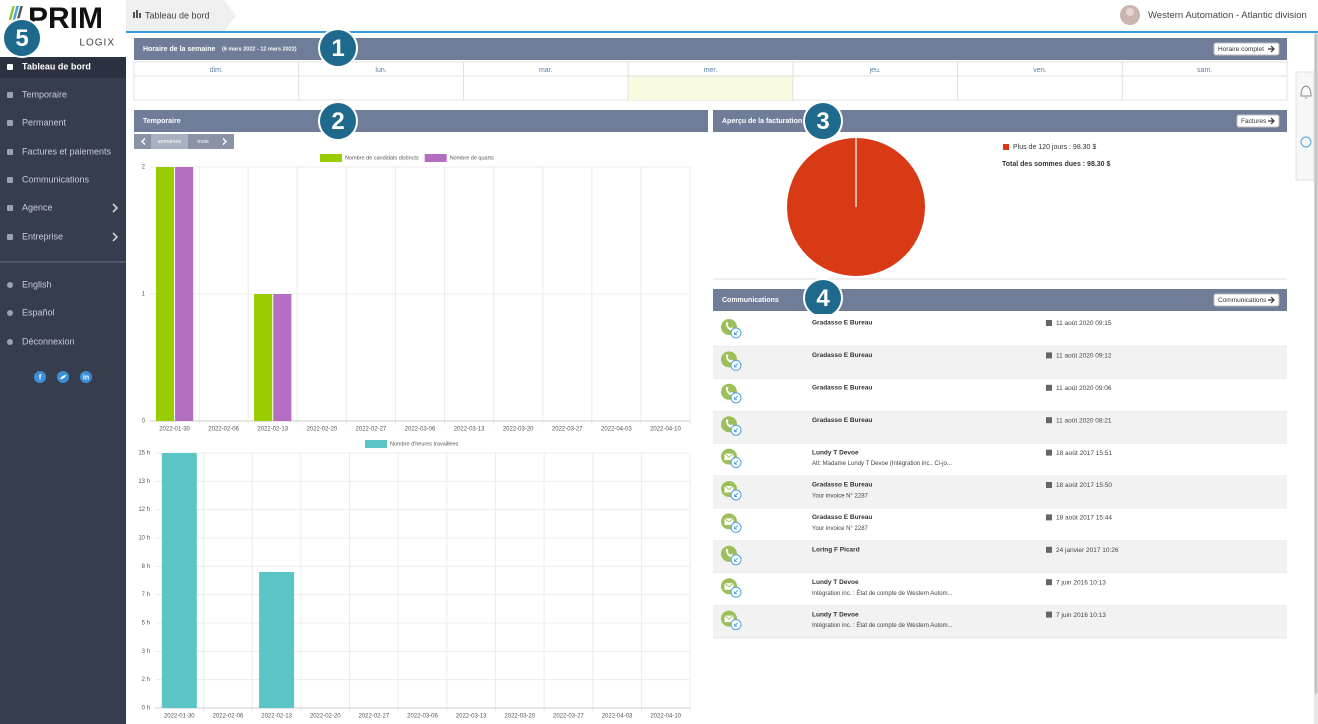 This screenshot has height=724, width=1318. Describe the element at coordinates (1039, 70) in the screenshot. I see `day-label: ven.` at that location.